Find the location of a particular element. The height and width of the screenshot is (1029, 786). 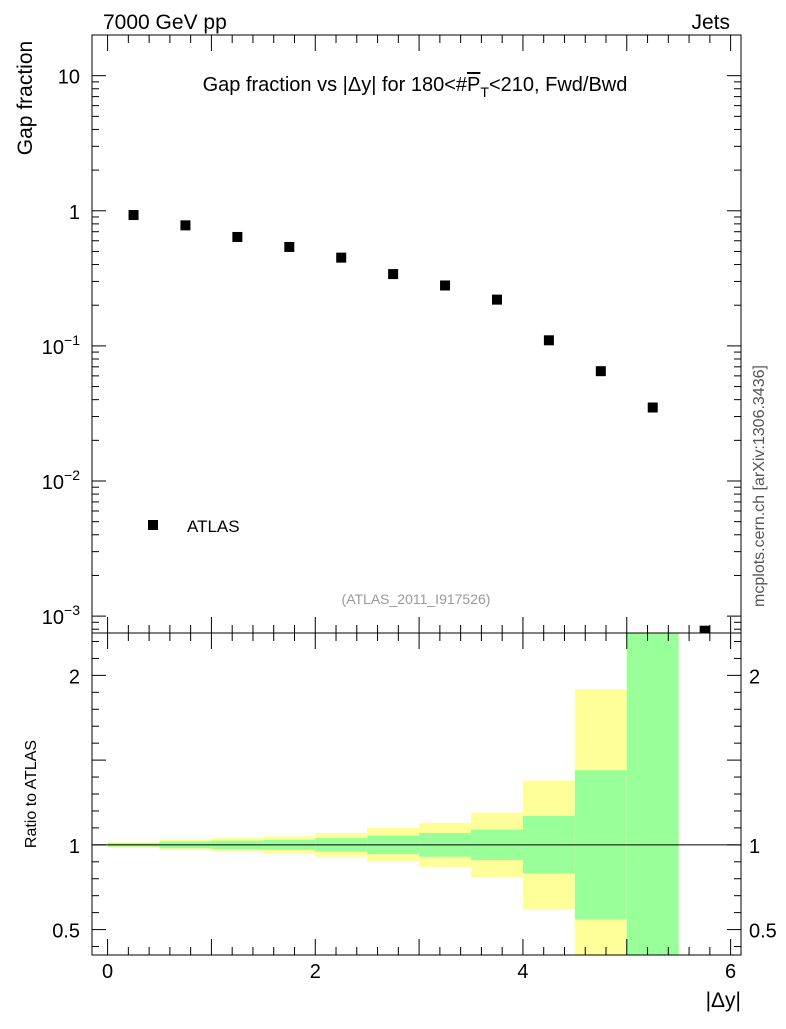

main-y-tick-label-2: 10⁻¹ is located at coordinates (61, 345).